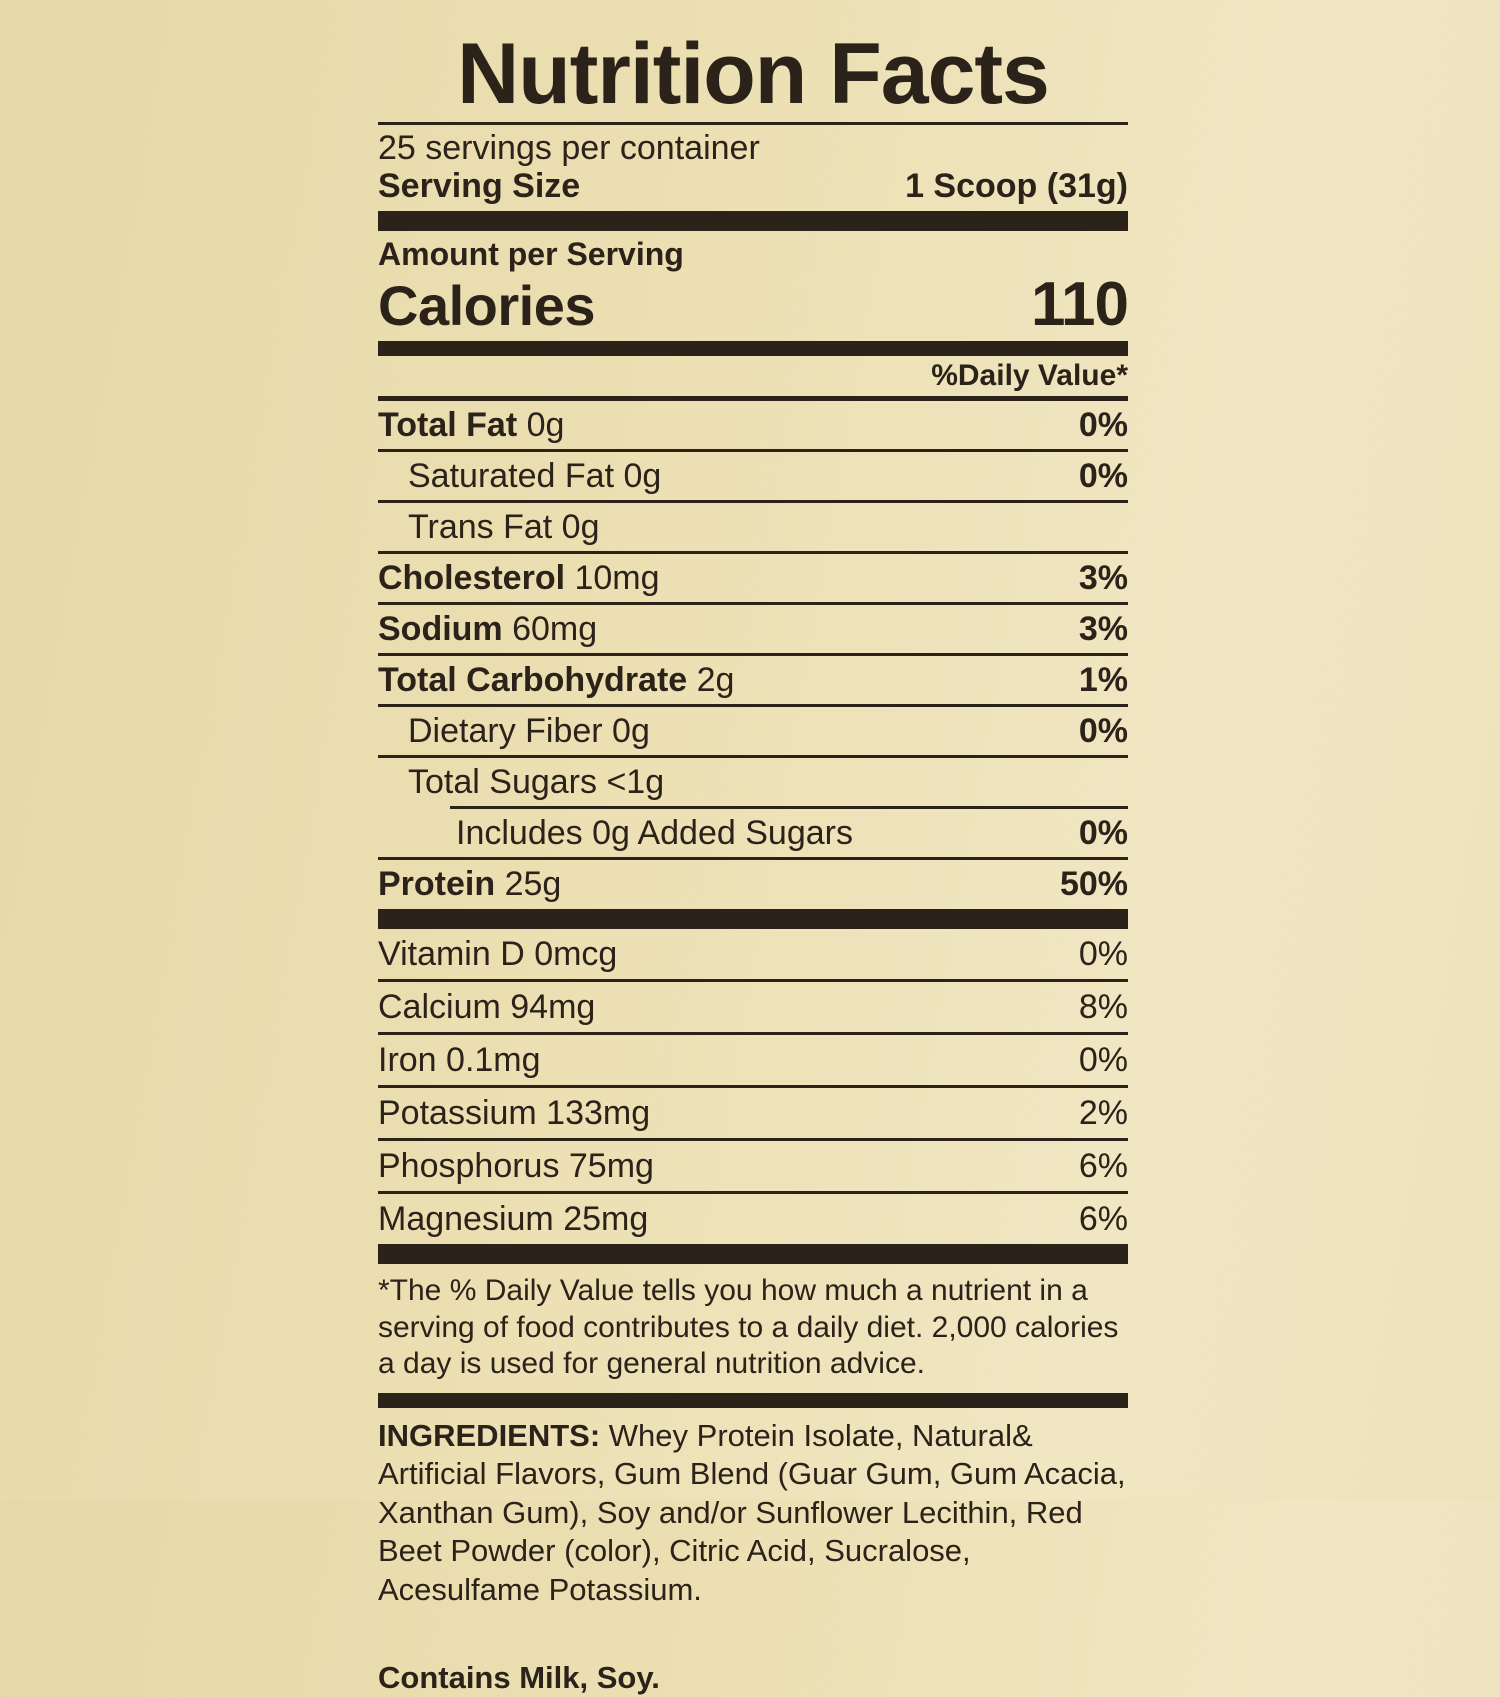 The height and width of the screenshot is (1697, 1500). I want to click on servings-divider-thick, so click(753, 220).